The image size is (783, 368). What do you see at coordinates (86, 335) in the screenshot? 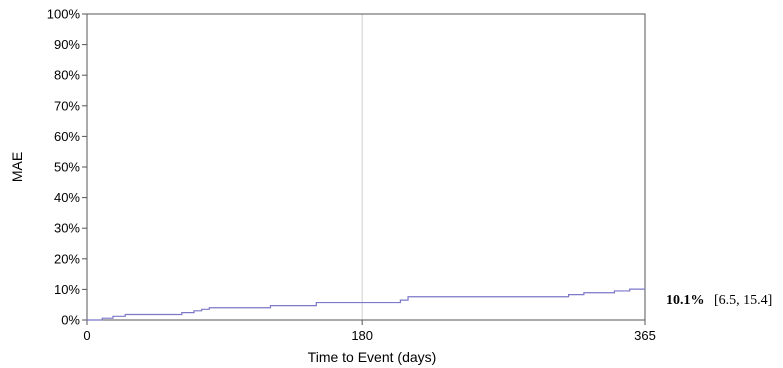
I see `x-tick-label: 0` at bounding box center [86, 335].